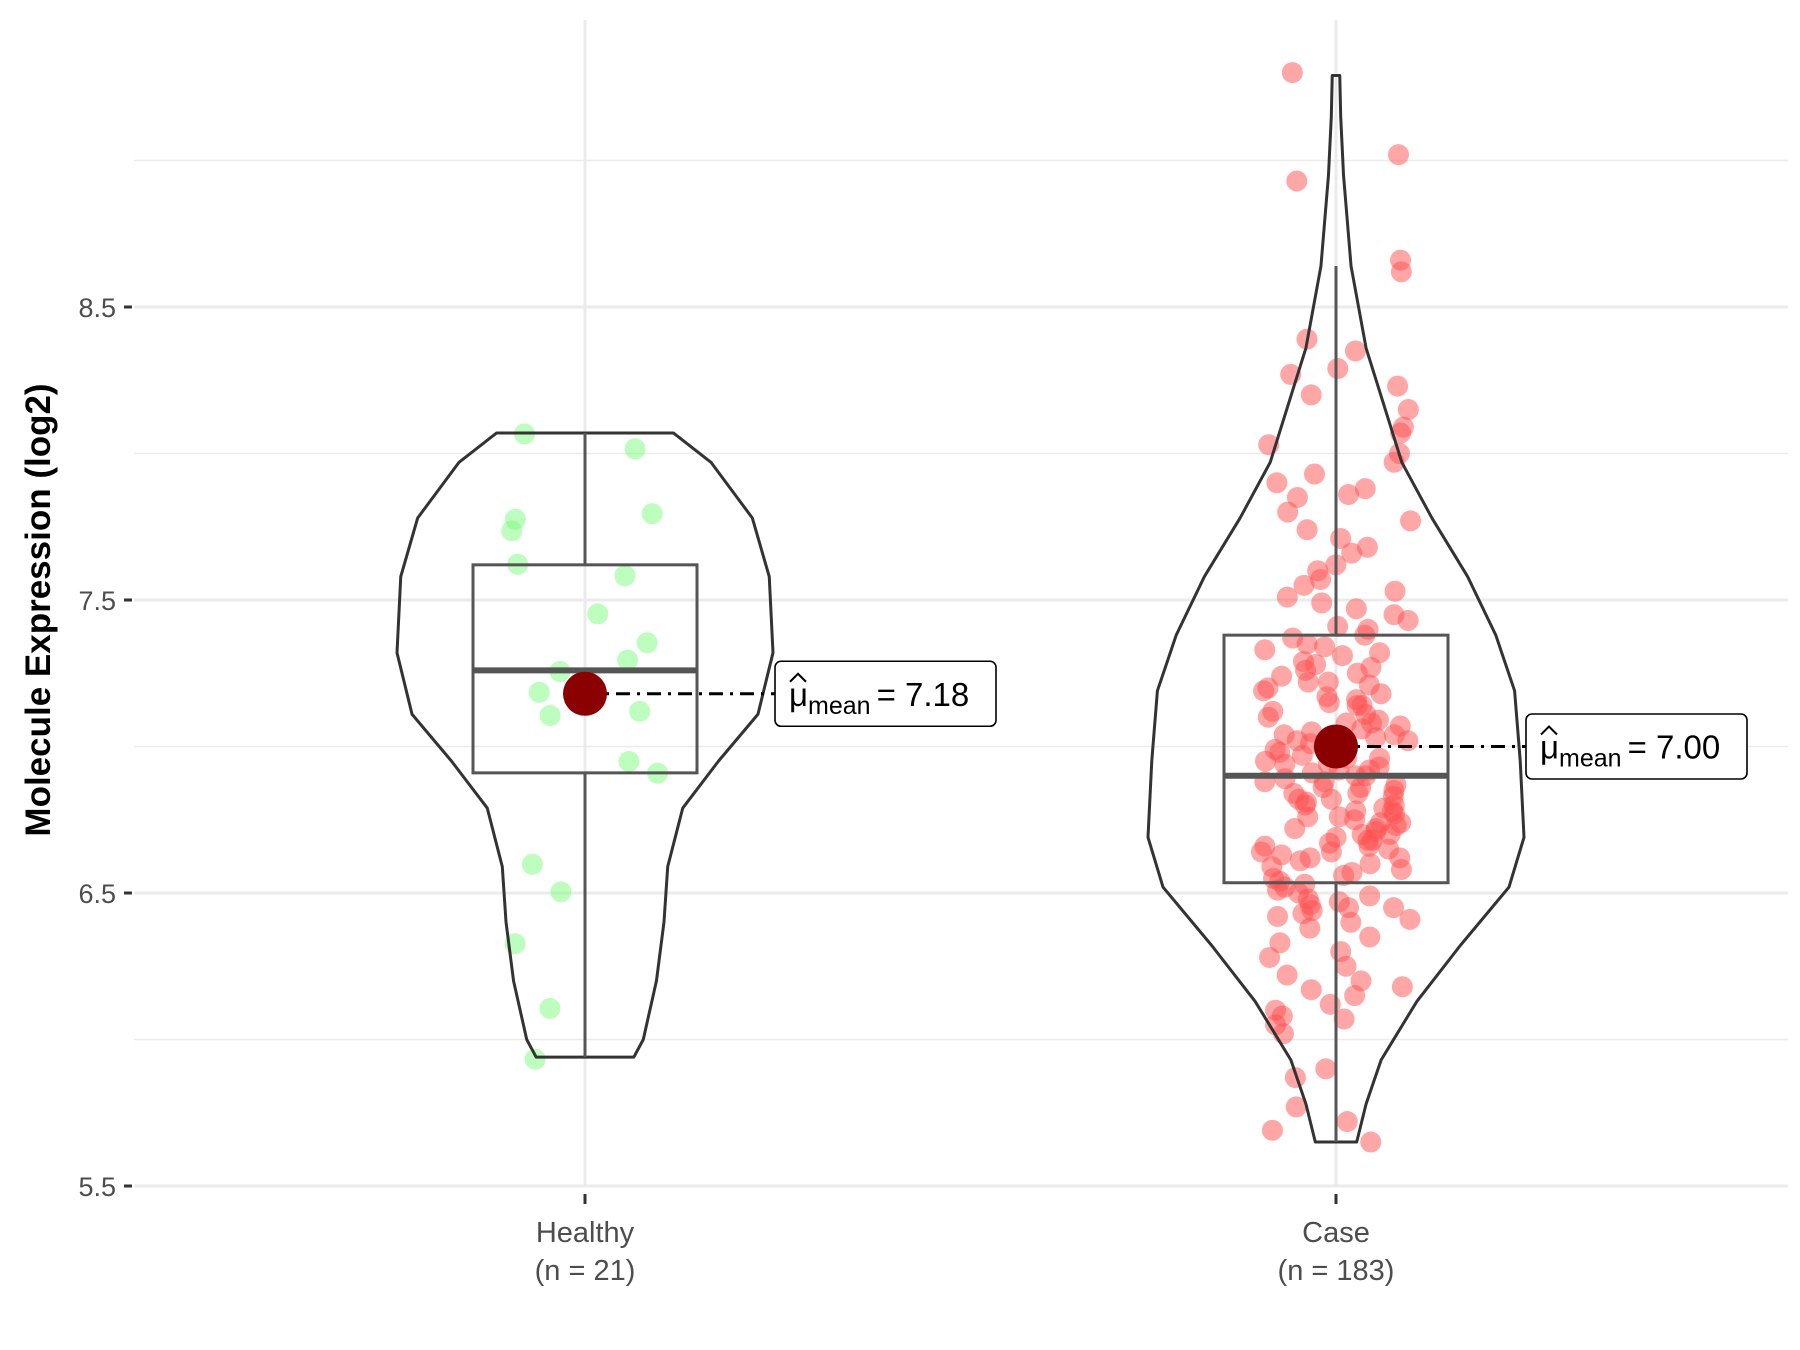 The width and height of the screenshot is (1800, 1350). Describe the element at coordinates (1336, 759) in the screenshot. I see `box` at that location.